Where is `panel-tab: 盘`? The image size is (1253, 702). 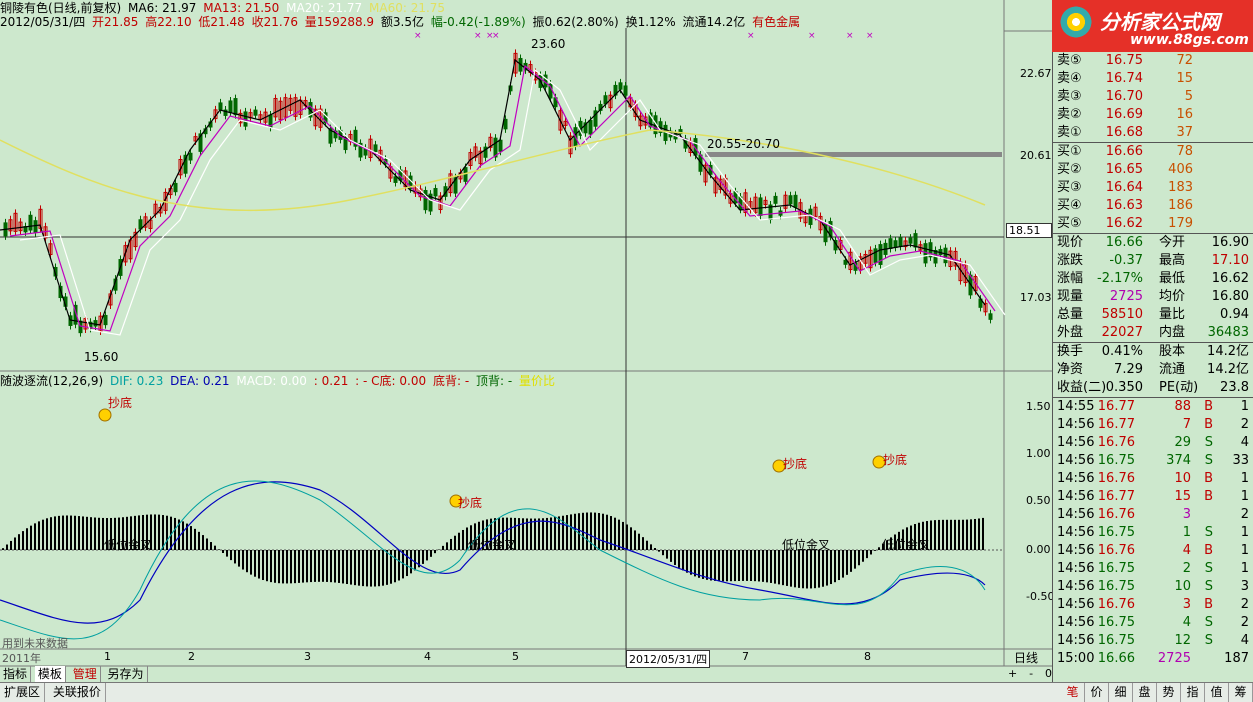 panel-tab: 盘 is located at coordinates (1145, 692).